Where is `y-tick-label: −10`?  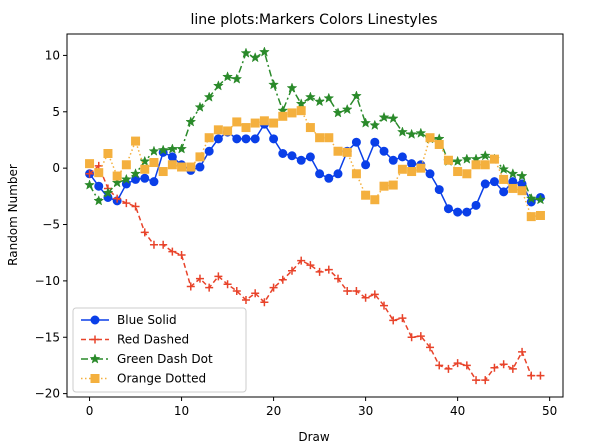
y-tick-label: −10 is located at coordinates (47, 281).